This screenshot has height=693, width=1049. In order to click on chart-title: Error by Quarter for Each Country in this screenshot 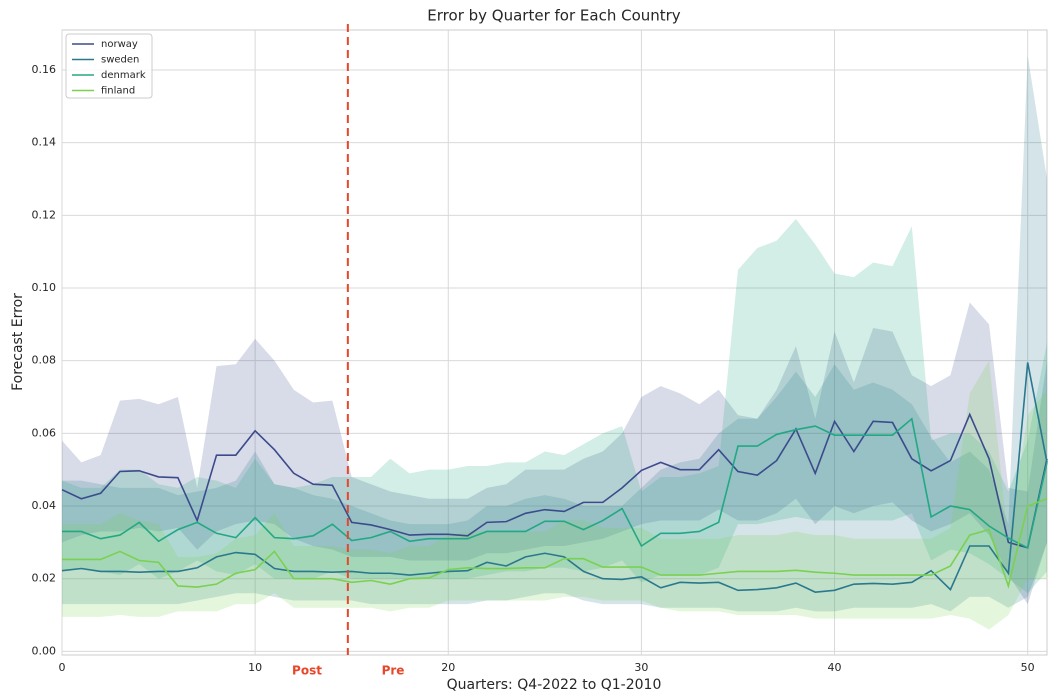, I will do `click(554, 16)`.